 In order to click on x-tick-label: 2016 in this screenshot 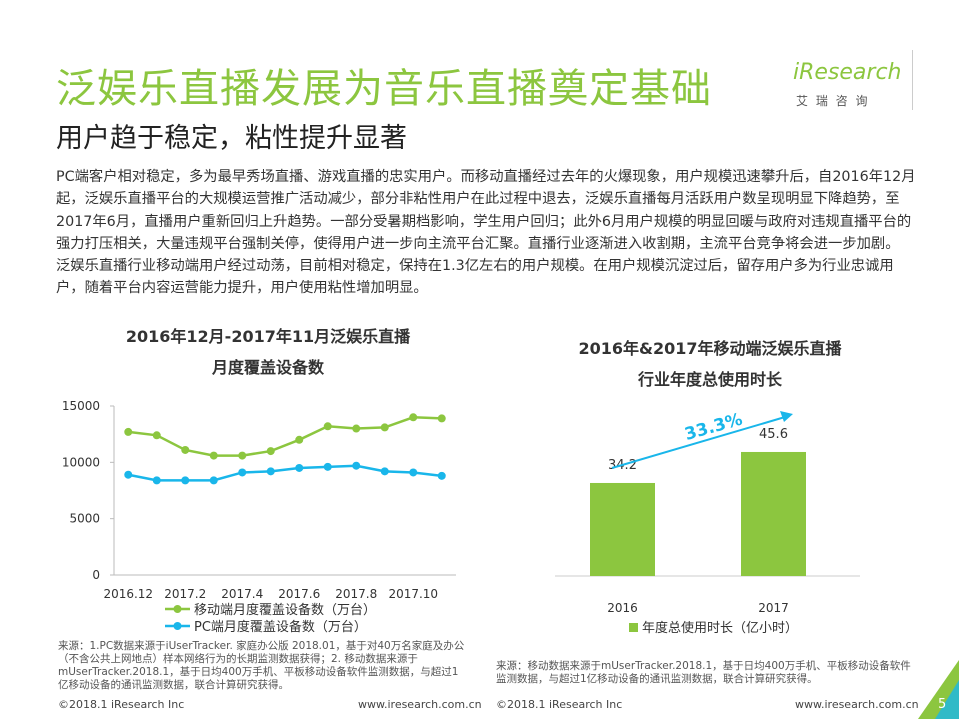, I will do `click(622, 608)`.